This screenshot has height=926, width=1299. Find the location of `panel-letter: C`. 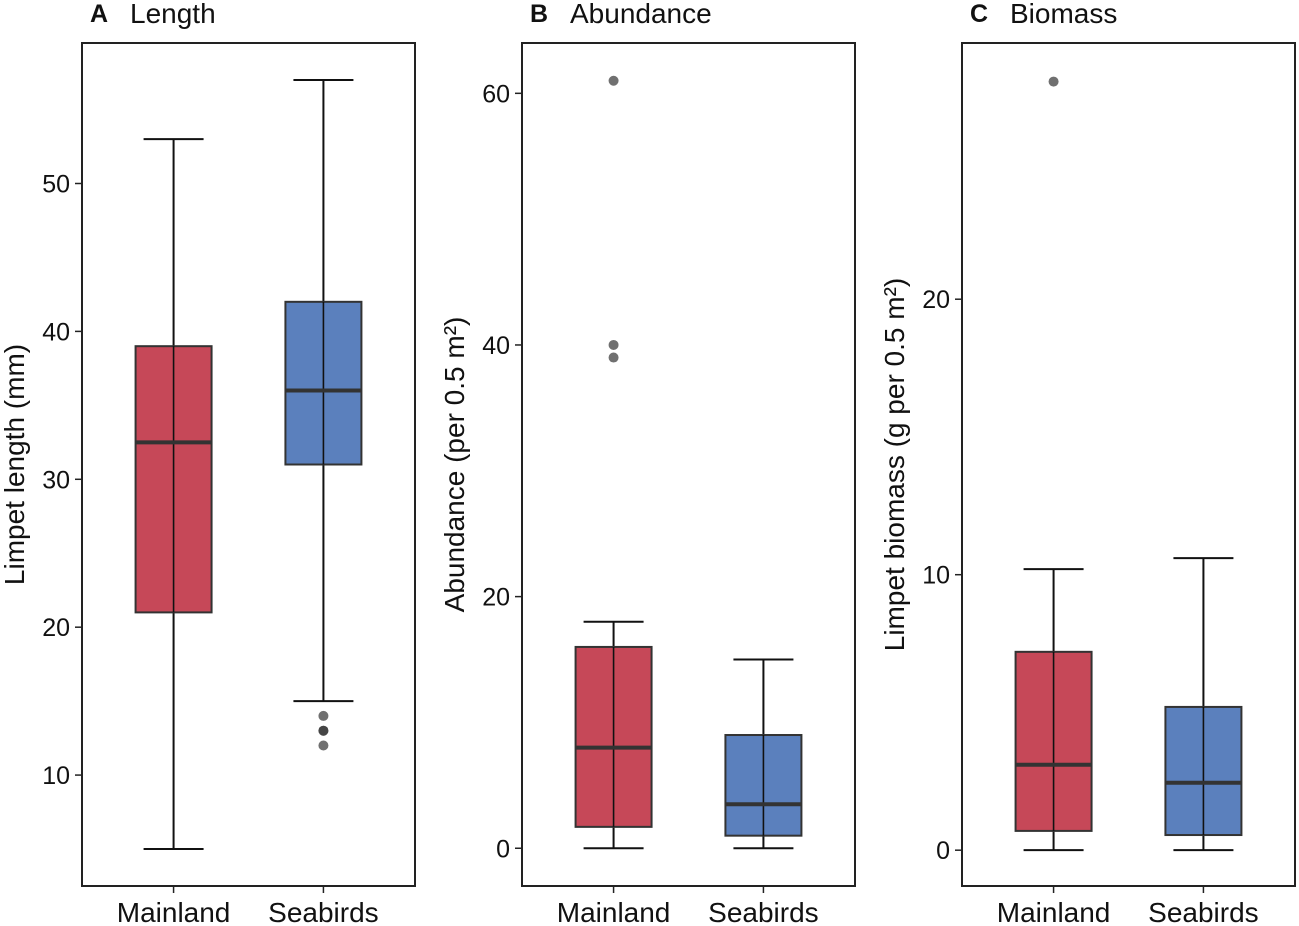

panel-letter: C is located at coordinates (979, 14).